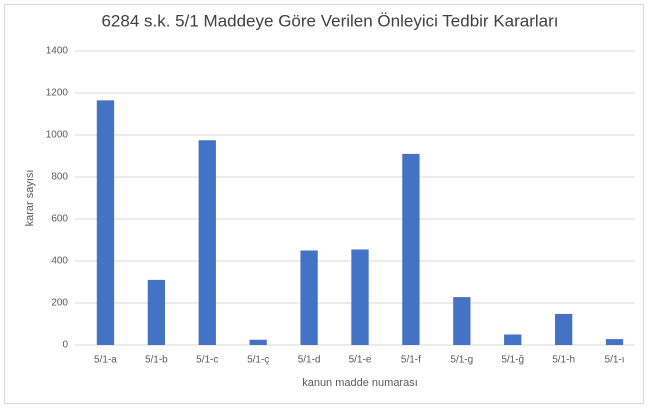 The height and width of the screenshot is (413, 648). I want to click on x-tick-label: 5/1-c, so click(207, 360).